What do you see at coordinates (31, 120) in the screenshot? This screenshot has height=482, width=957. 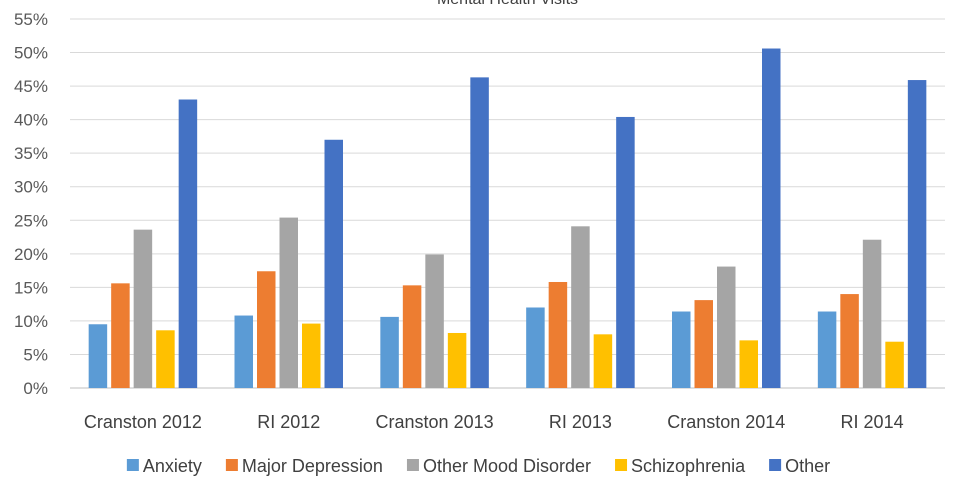 I see `y-tick-label: 40%` at bounding box center [31, 120].